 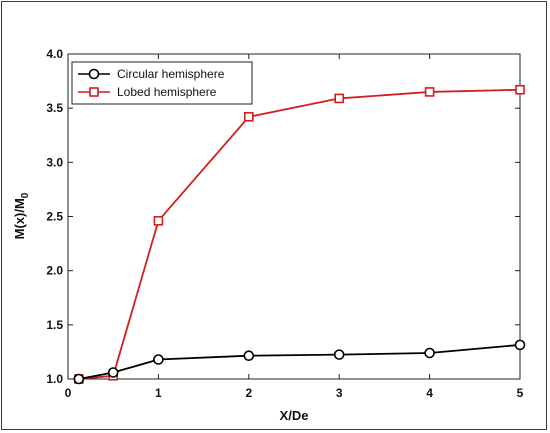 What do you see at coordinates (25, 195) in the screenshot?
I see `y-axis-label-subscript: 0` at bounding box center [25, 195].